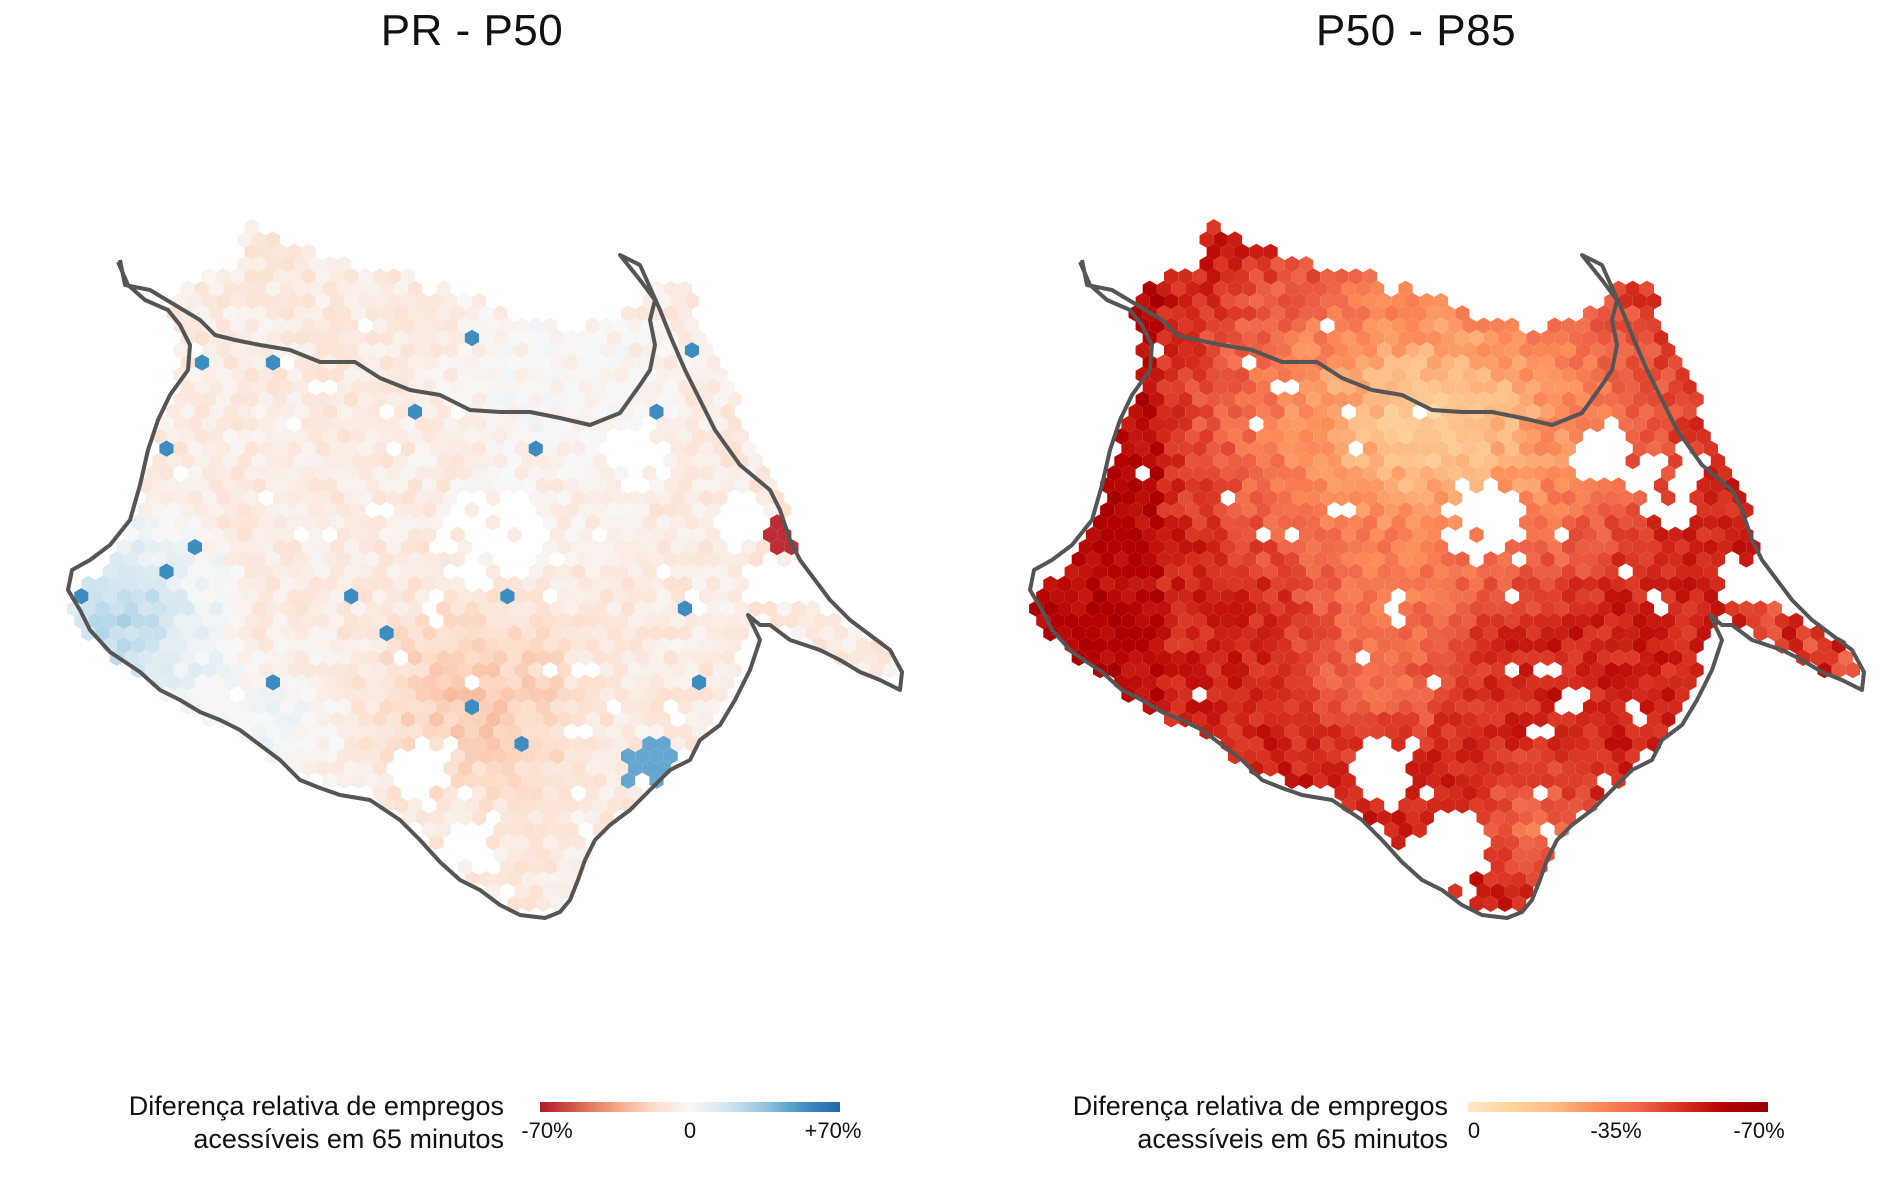  Describe the element at coordinates (1616, 1130) in the screenshot. I see `legend-tick-mid: -35%` at that location.